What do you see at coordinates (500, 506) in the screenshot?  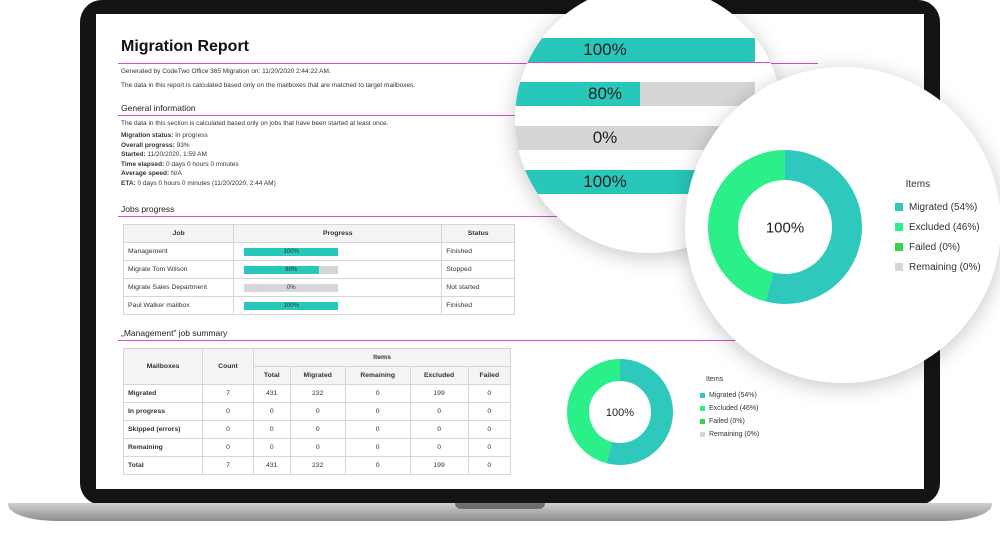 I see `laptop-notch` at bounding box center [500, 506].